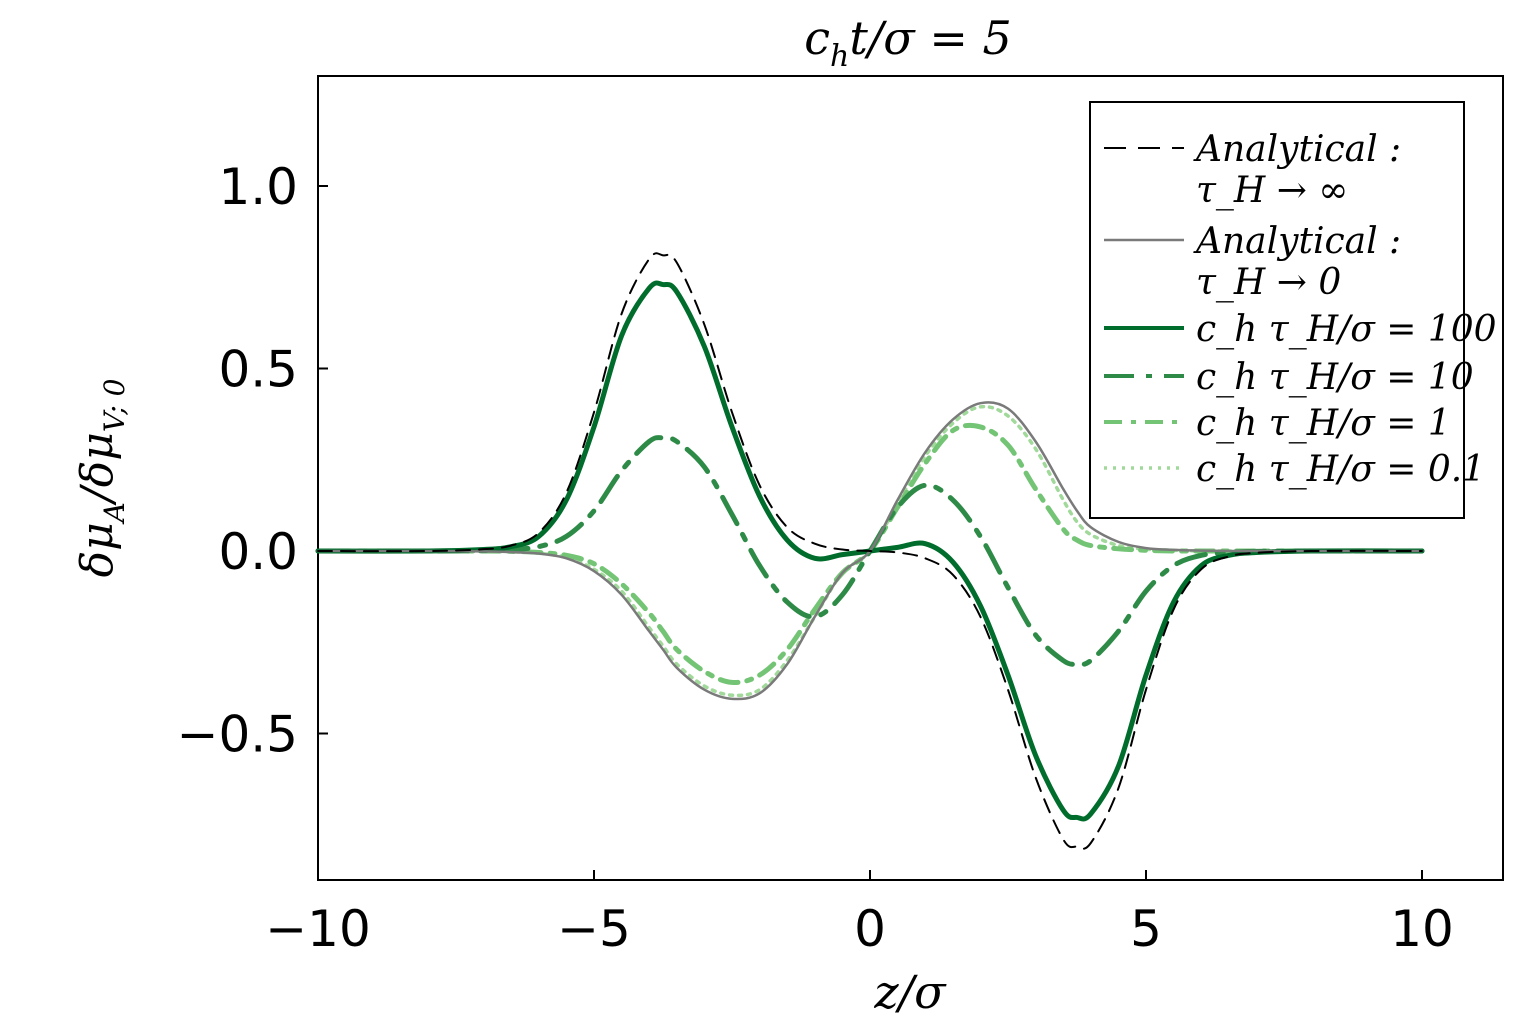  Describe the element at coordinates (1268, 282) in the screenshot. I see `legend-label-line2: τ_H → 0` at that location.